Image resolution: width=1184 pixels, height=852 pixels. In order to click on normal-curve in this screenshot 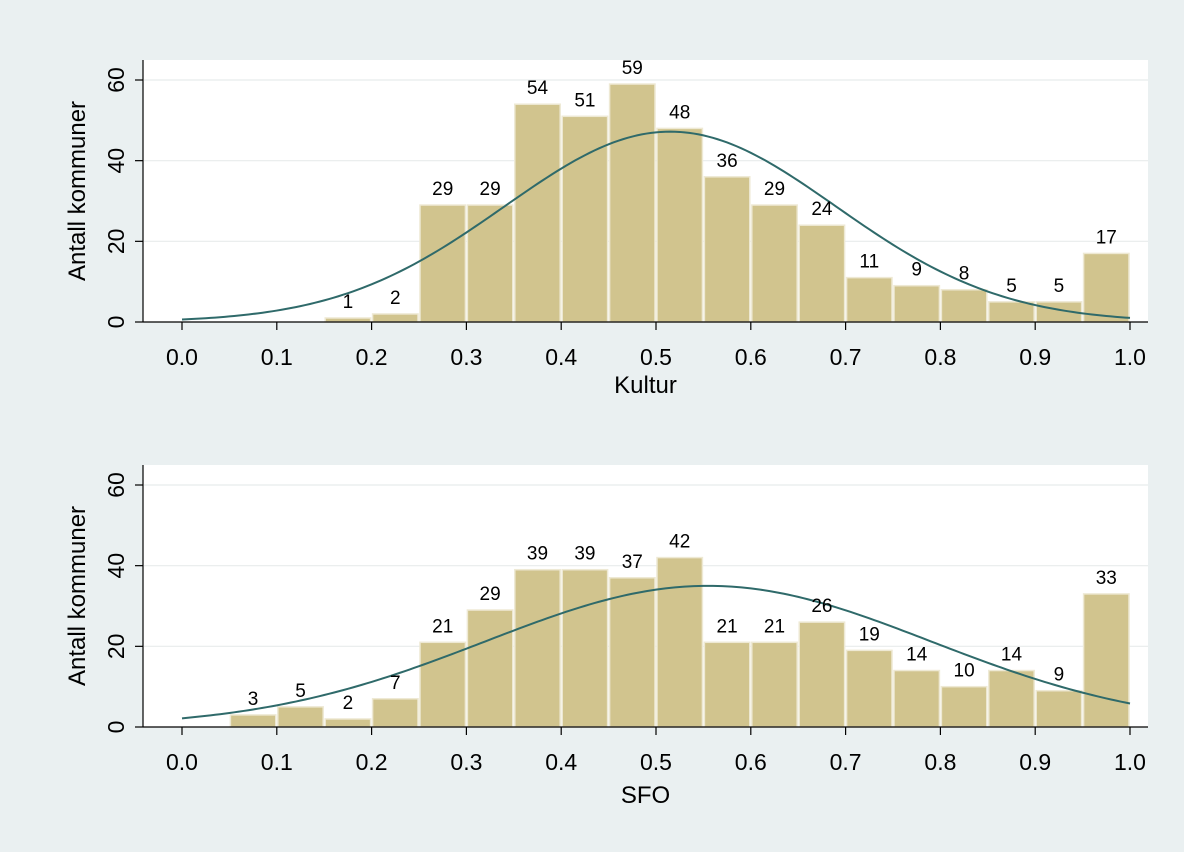, I will do `click(656, 652)`.